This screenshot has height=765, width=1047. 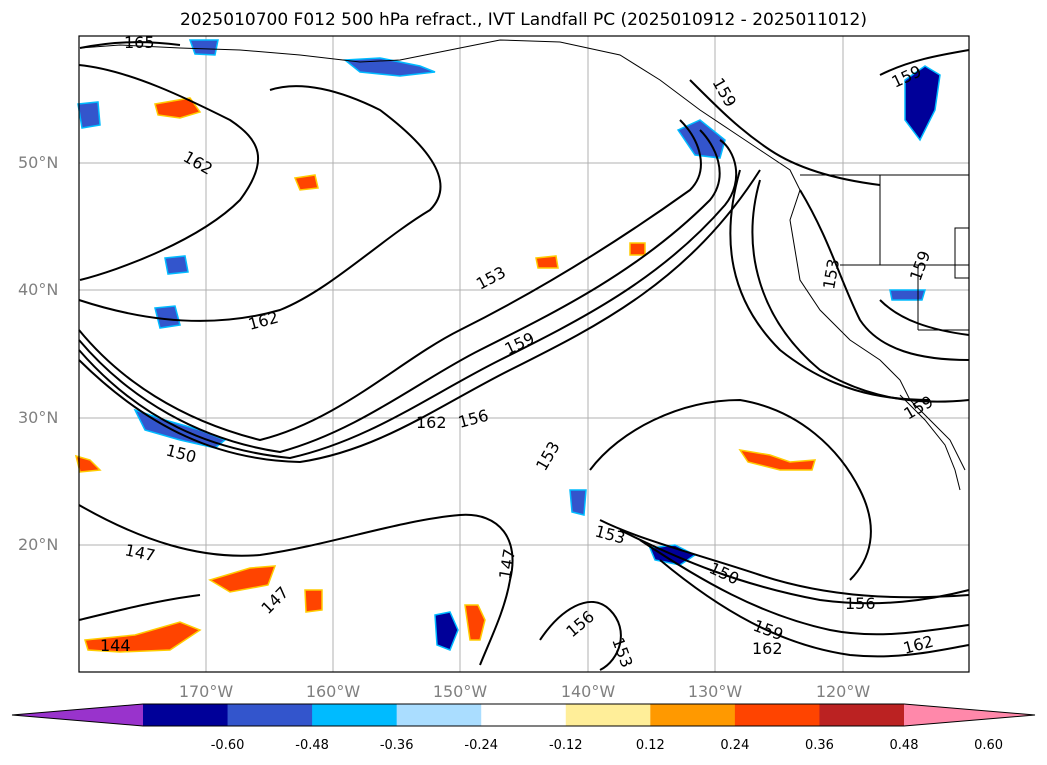 I want to click on contour-150-south, so click(x=784, y=559).